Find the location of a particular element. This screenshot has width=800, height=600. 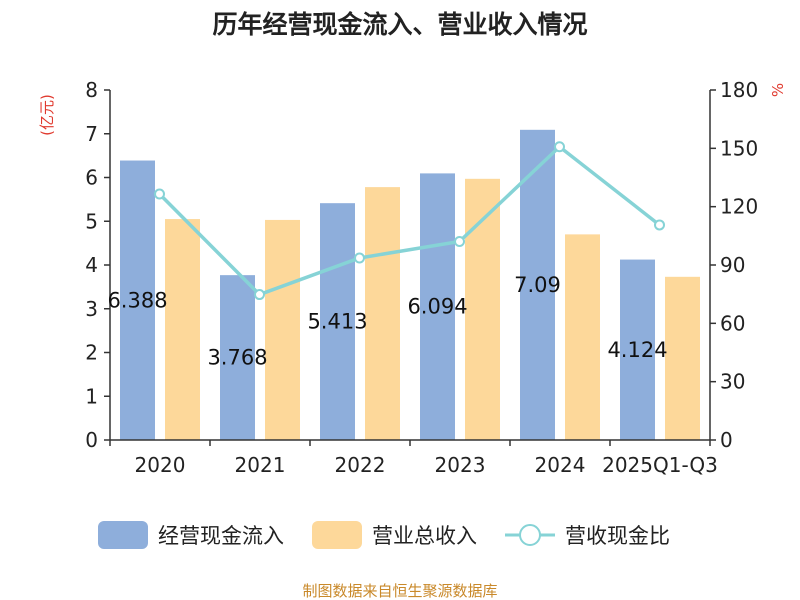

right-tick-label: 0 is located at coordinates (726, 440).